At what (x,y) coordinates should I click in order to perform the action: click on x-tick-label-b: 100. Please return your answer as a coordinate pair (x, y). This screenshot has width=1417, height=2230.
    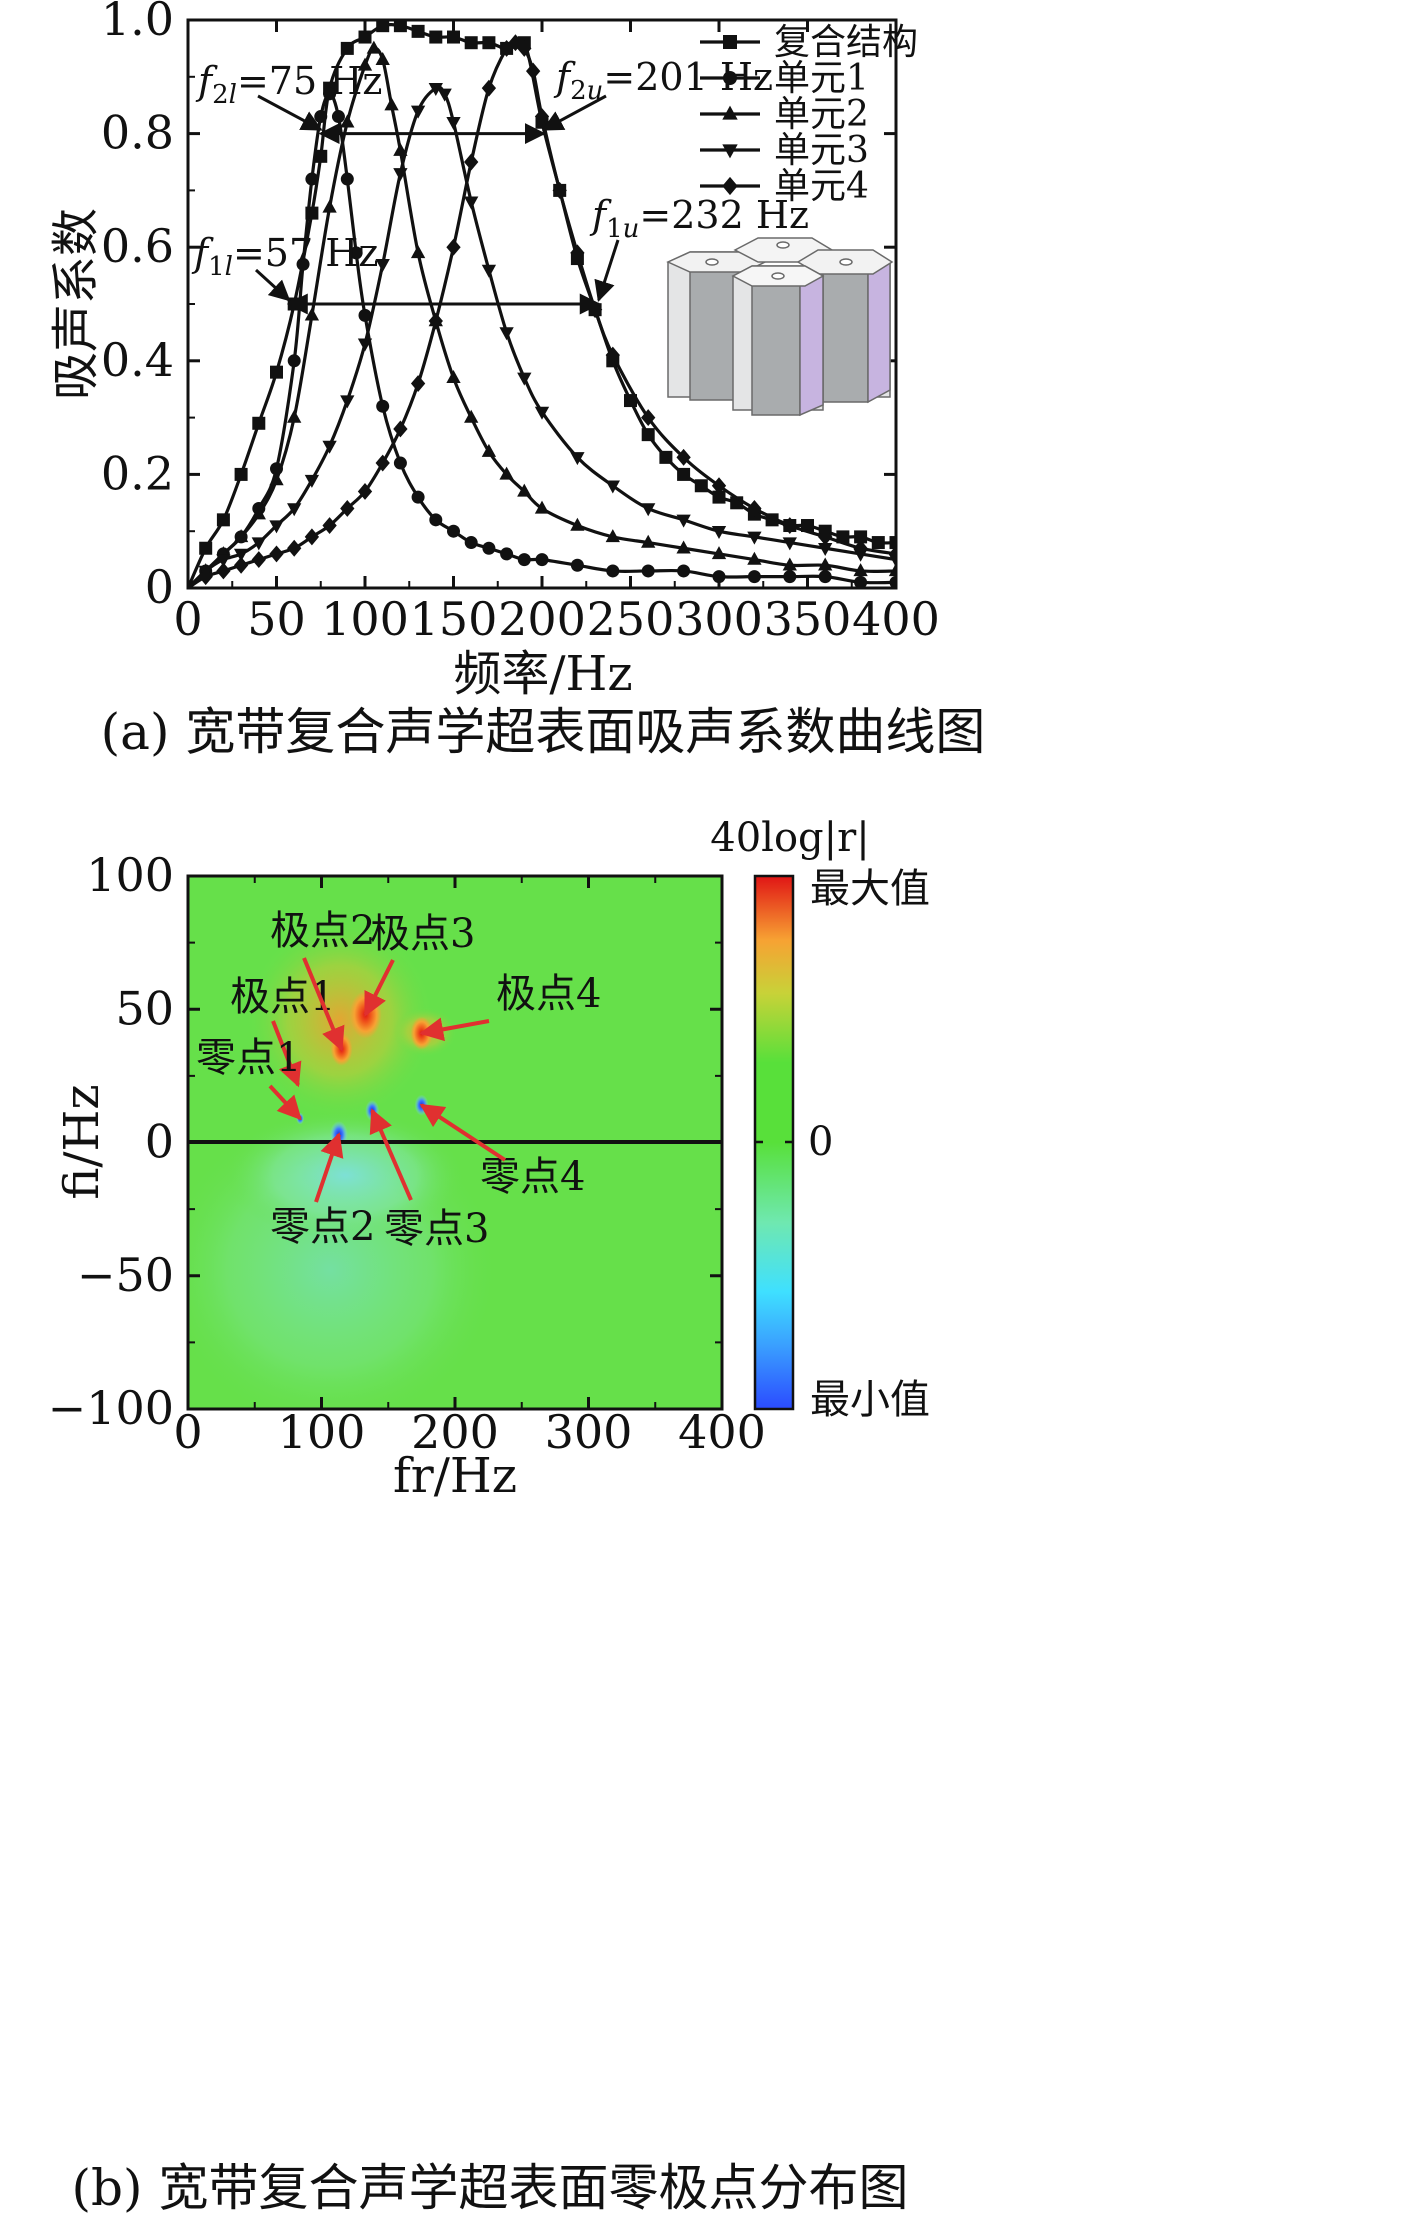
    Looking at the image, I should click on (322, 1432).